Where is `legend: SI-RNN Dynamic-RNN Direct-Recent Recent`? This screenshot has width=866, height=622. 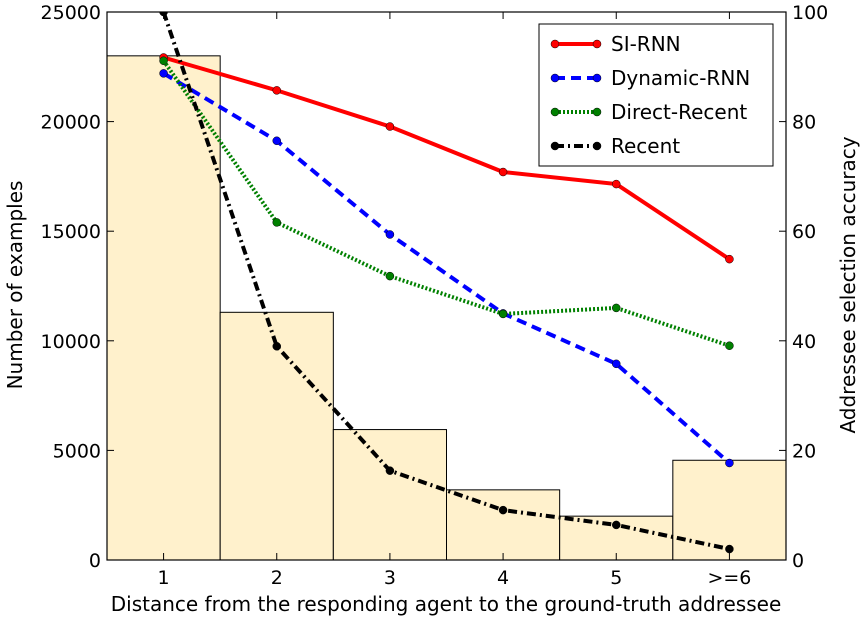
legend: SI-RNN Dynamic-RNN Direct-Recent Recent is located at coordinates (656, 95).